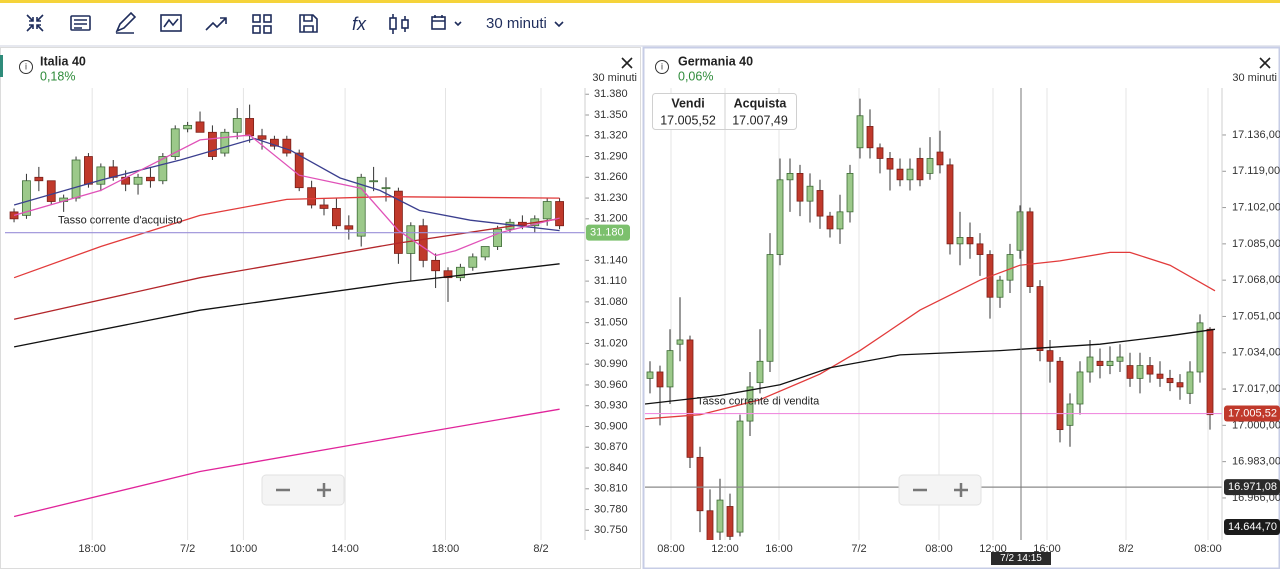 The image size is (1280, 574). What do you see at coordinates (126, 22) in the screenshot?
I see `draw-icon` at bounding box center [126, 22].